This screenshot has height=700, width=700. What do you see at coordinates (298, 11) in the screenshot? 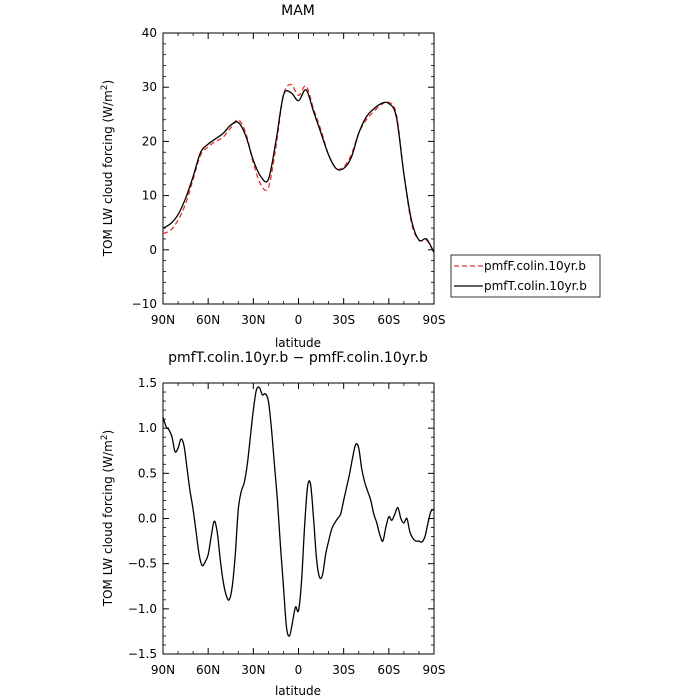
I see `top-title: MAM` at bounding box center [298, 11].